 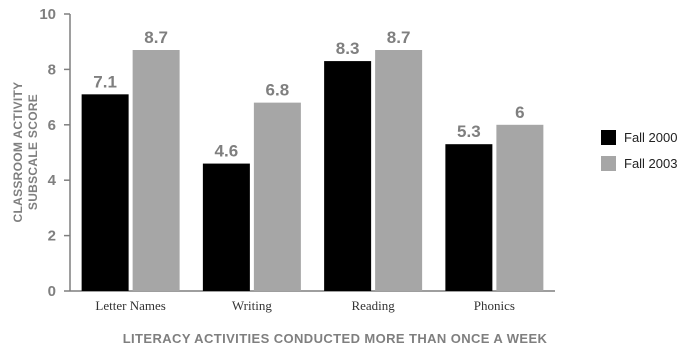 I want to click on x-tick-label: Reading, so click(x=373, y=305).